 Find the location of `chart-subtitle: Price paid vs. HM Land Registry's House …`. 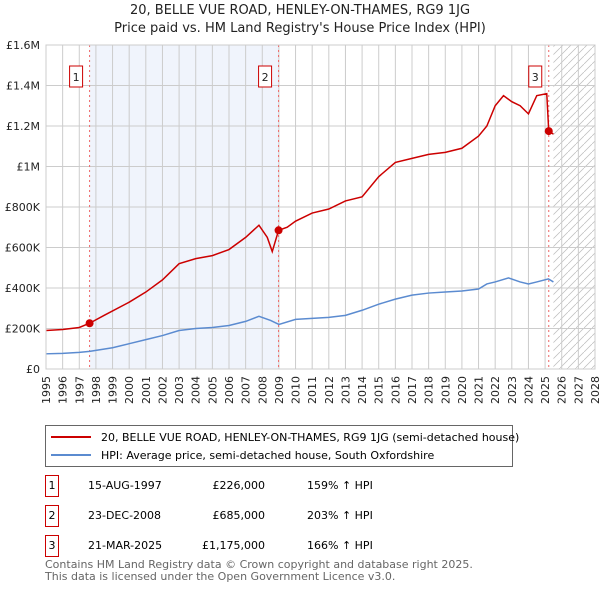

chart-subtitle: Price paid vs. HM Land Registry's House … is located at coordinates (300, 28).